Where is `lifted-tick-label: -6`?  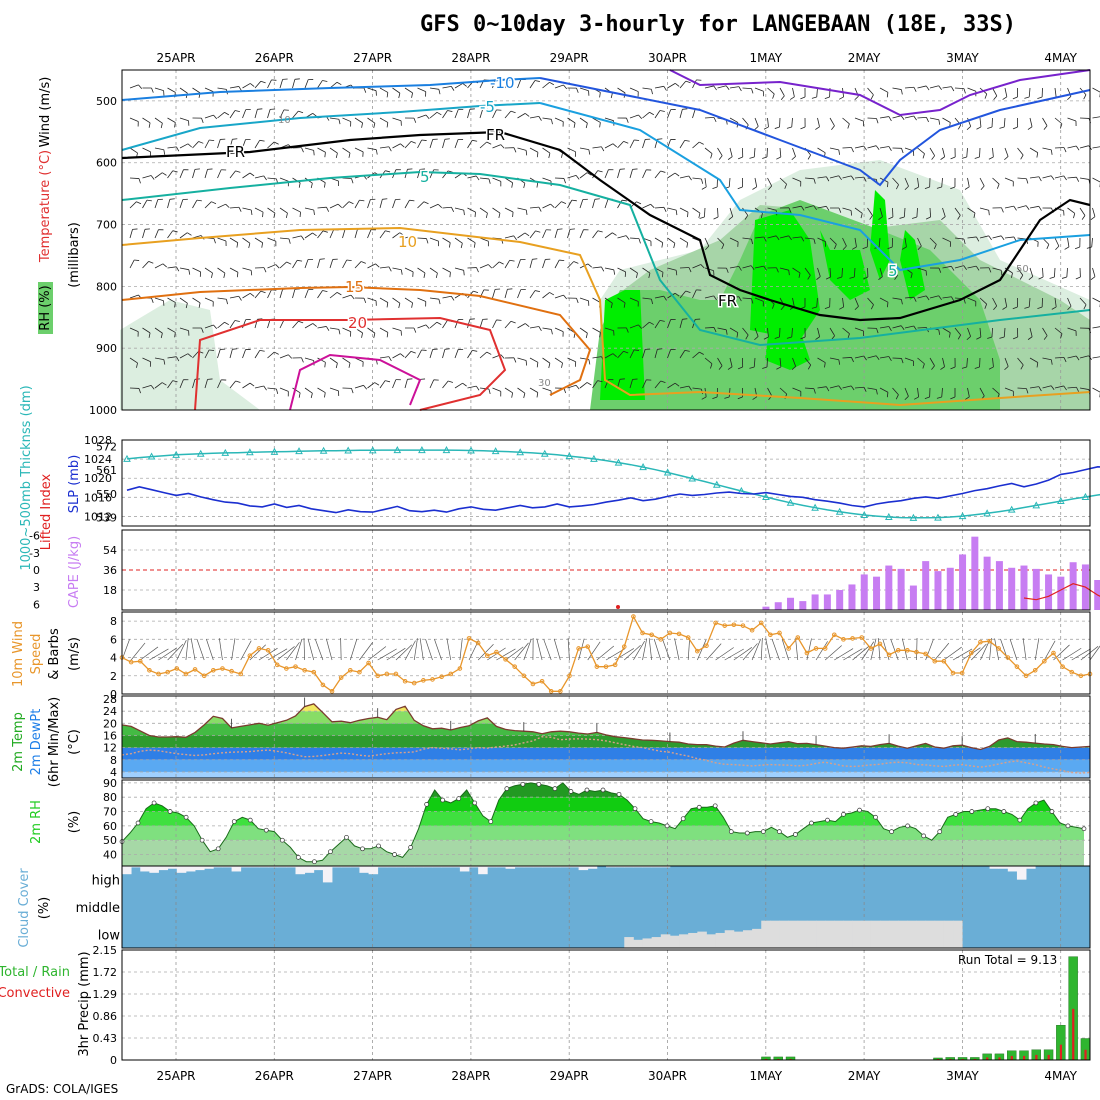
lifted-tick-label: -6 is located at coordinates (34, 536).